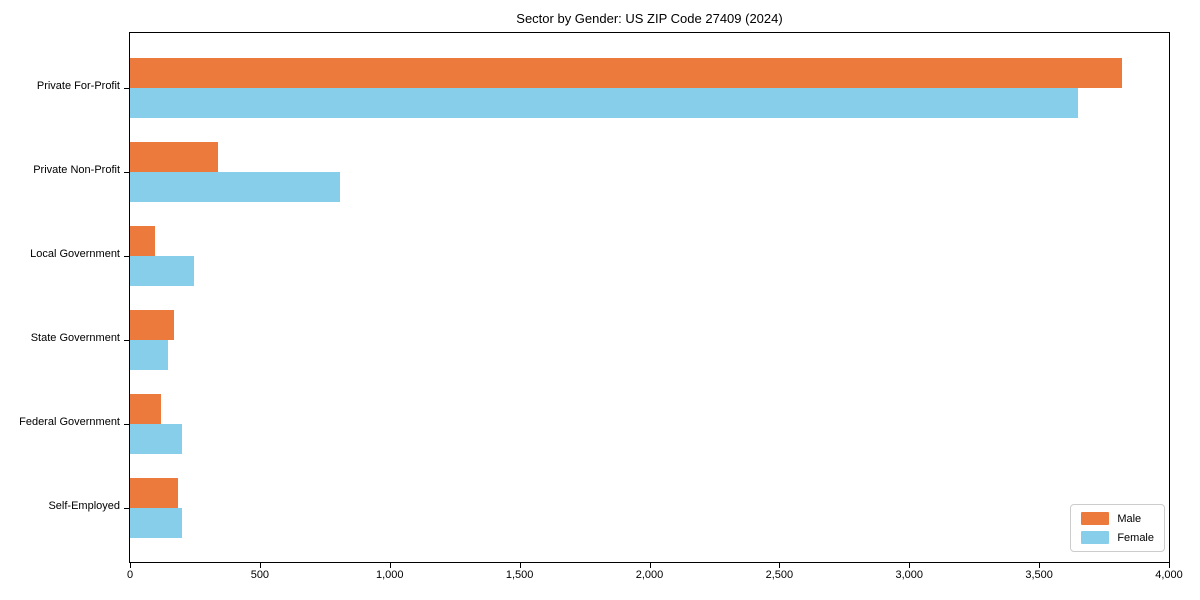 The image size is (1200, 600). Describe the element at coordinates (1169, 575) in the screenshot. I see `x-tick-label-4000: 4,000` at that location.